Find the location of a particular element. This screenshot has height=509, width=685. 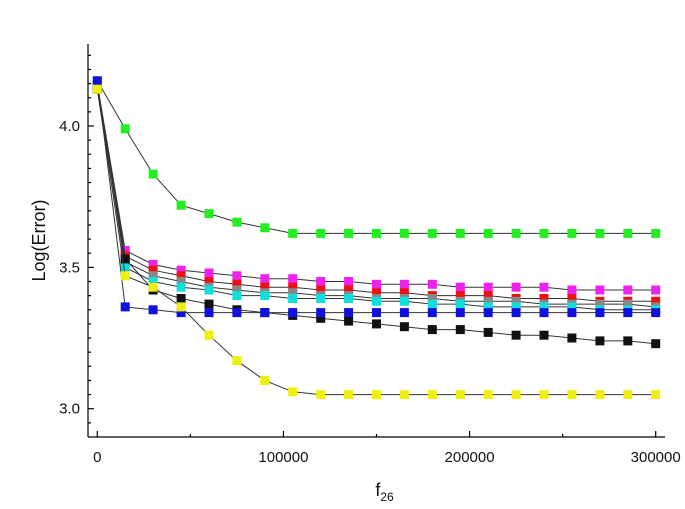

y-tick-label: 4.0 is located at coordinates (69, 126).